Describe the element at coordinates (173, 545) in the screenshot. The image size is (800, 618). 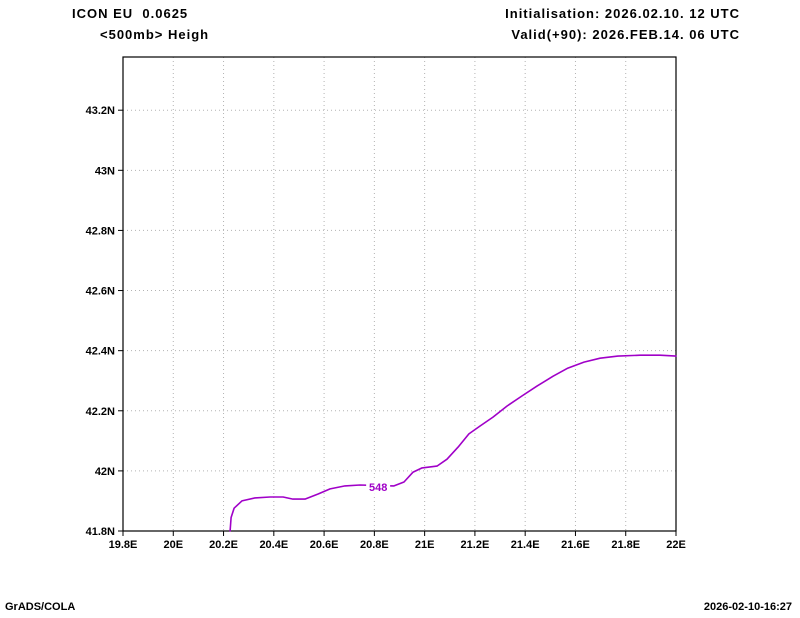
I see `x-axis-tick-label: 20E` at that location.